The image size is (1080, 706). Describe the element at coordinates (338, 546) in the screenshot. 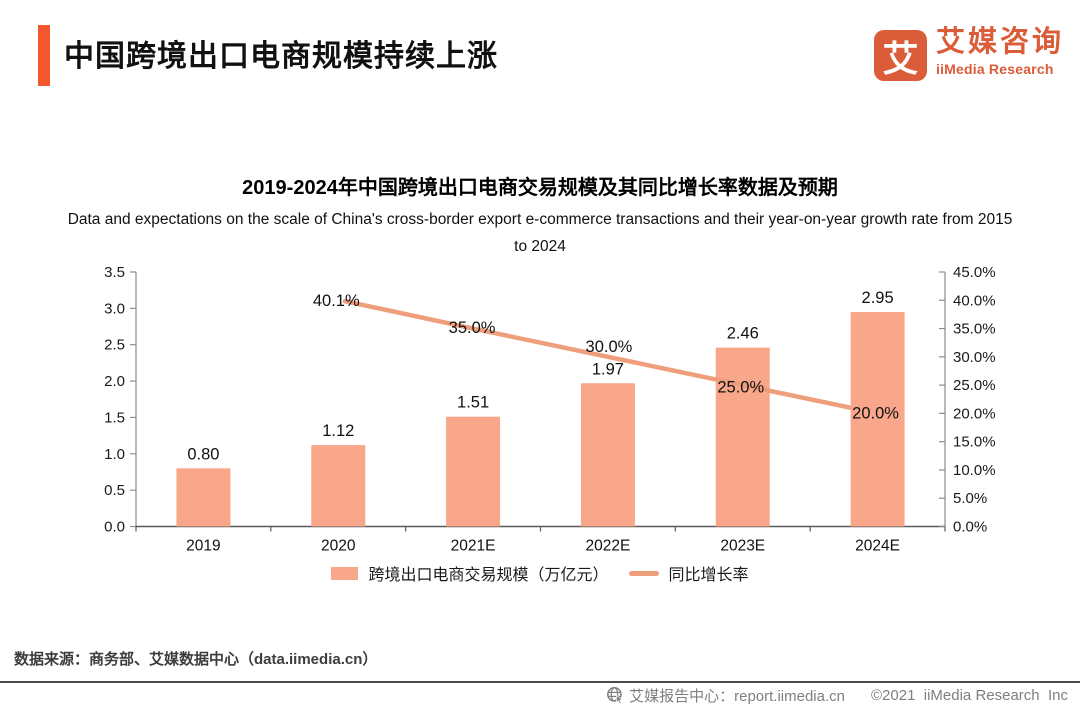

I see `category-label: 2020` at that location.